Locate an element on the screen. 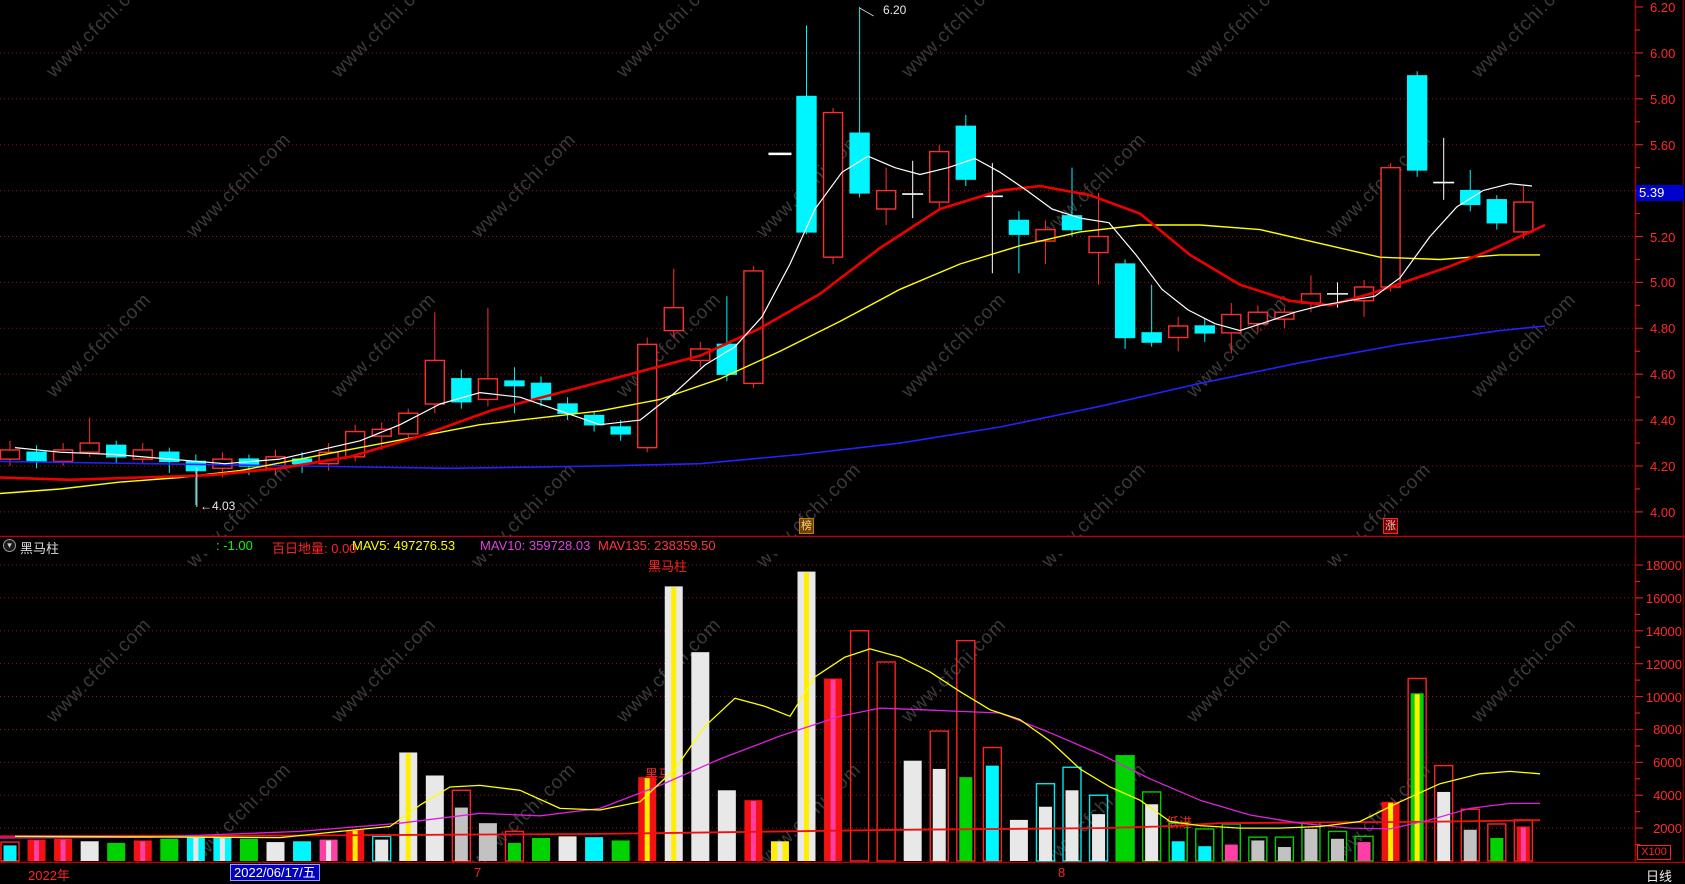 The width and height of the screenshot is (1685, 884). price-axis-label: 5.00 is located at coordinates (1663, 283).